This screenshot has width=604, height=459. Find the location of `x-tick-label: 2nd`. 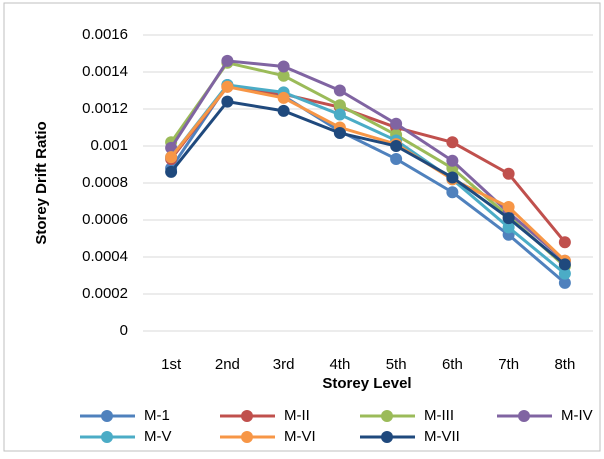

x-tick-label: 2nd is located at coordinates (227, 364).